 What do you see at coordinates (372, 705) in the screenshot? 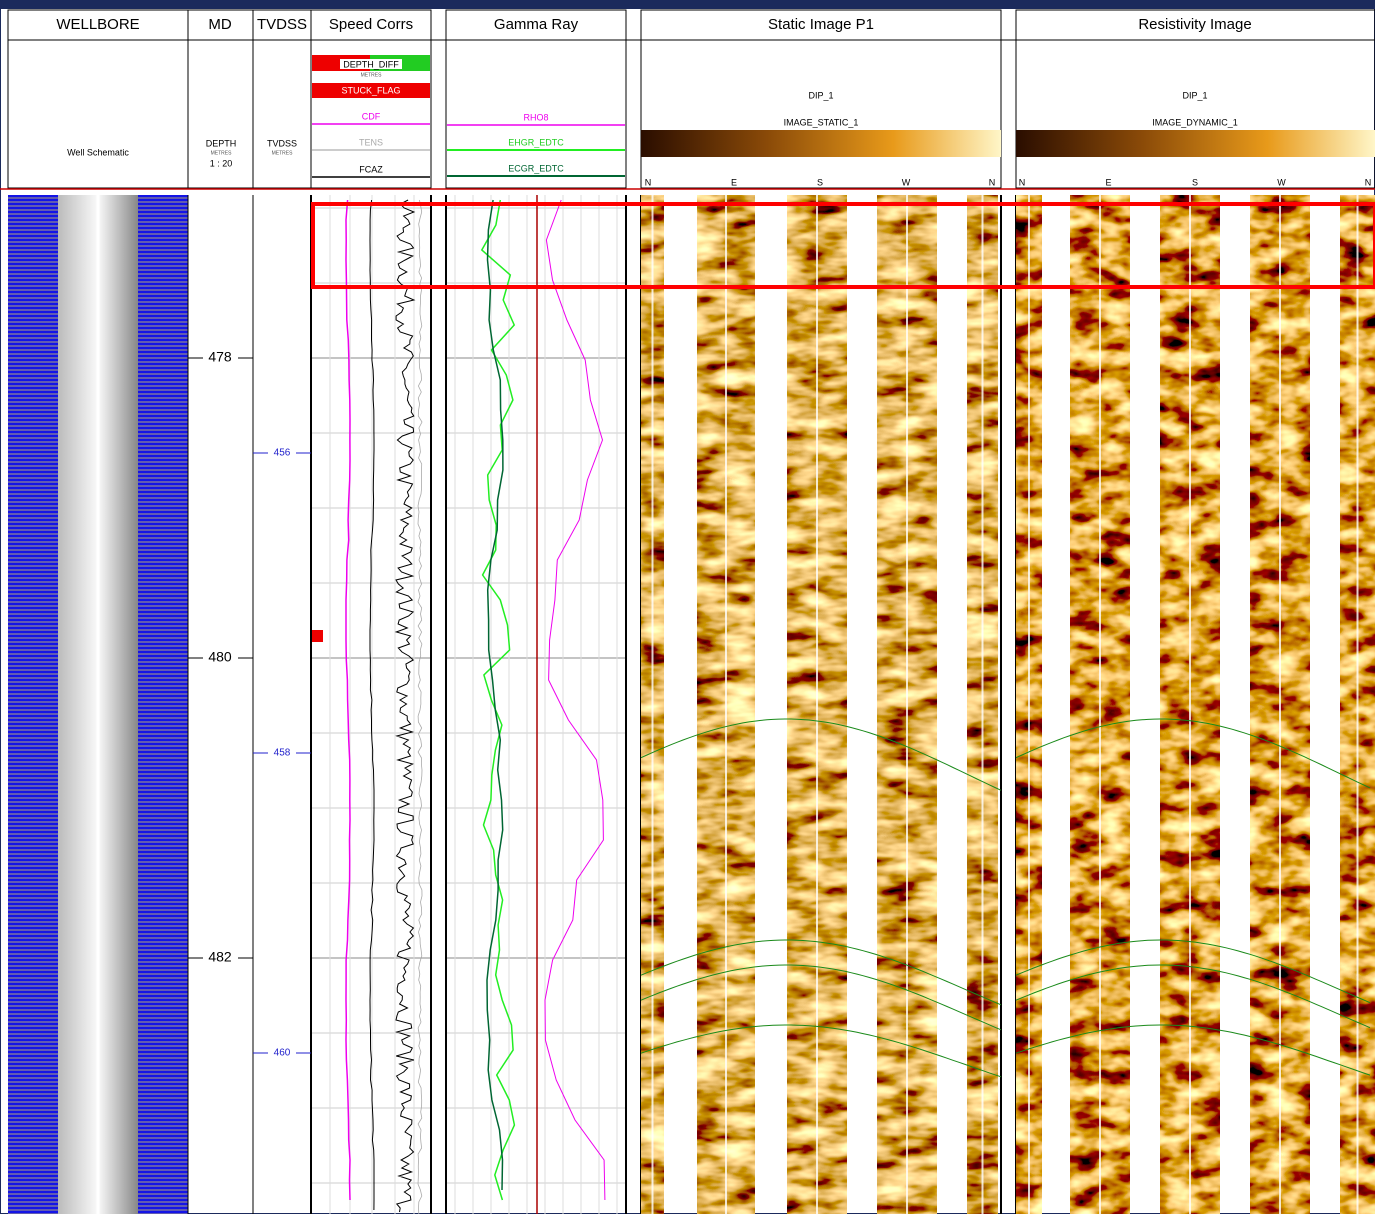
I see `aux-curve` at bounding box center [372, 705].